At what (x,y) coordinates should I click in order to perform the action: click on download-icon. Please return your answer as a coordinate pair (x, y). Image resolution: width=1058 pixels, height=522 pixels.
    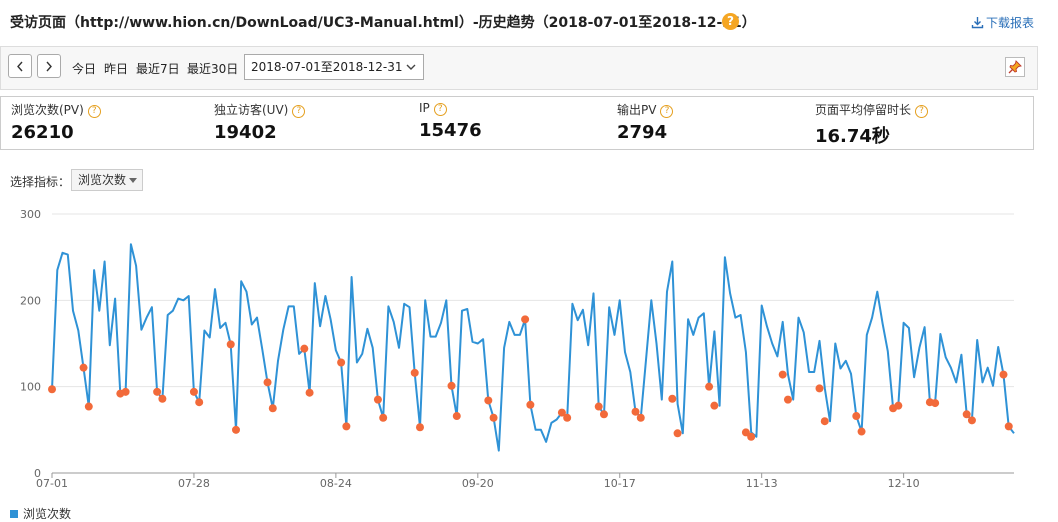
    Looking at the image, I should click on (977, 23).